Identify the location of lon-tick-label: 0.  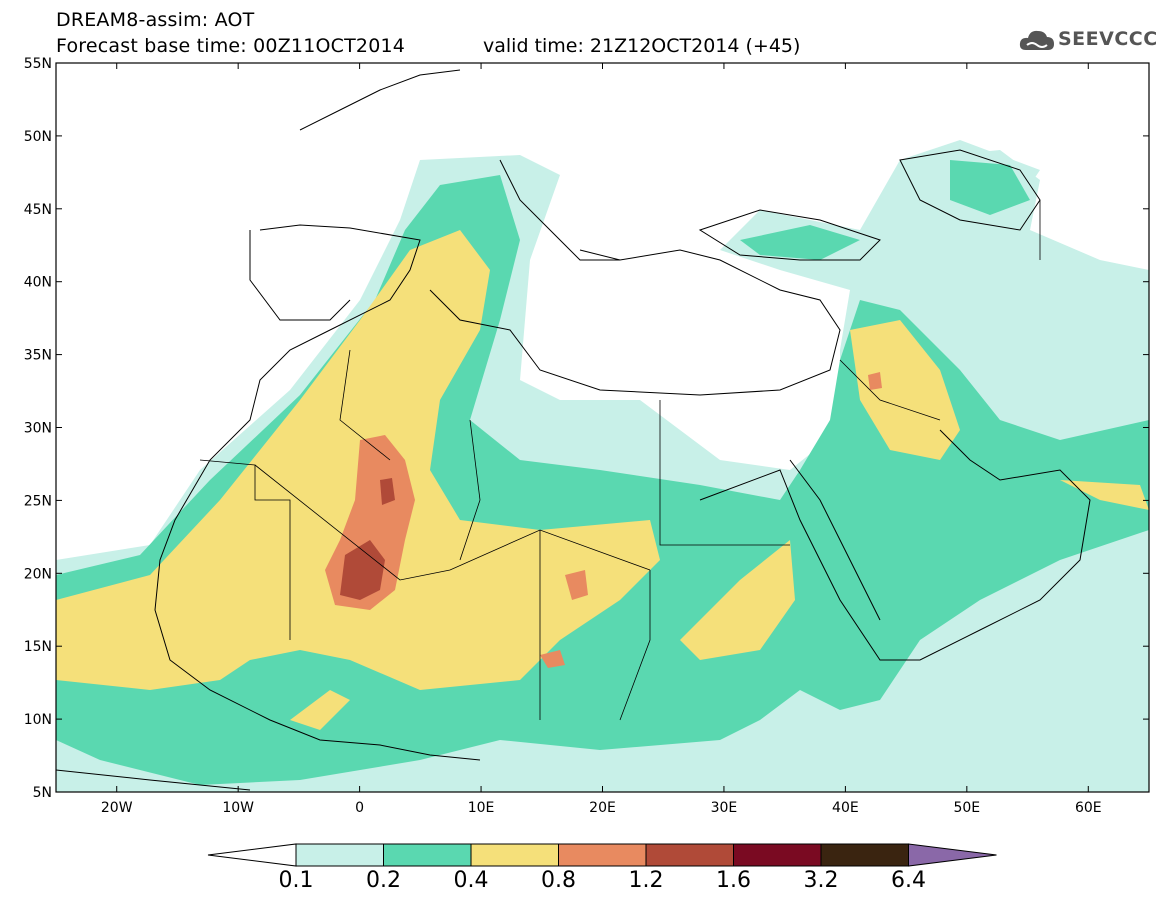
(359, 808).